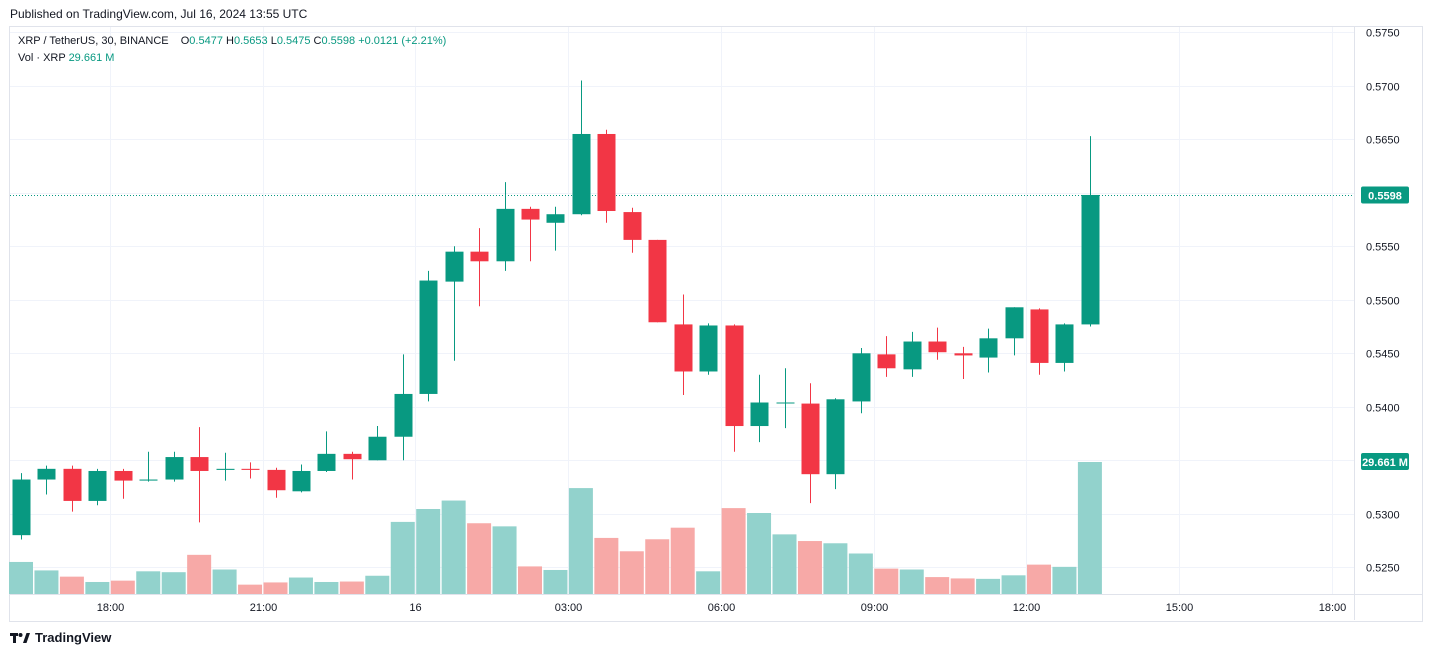  What do you see at coordinates (1385, 463) in the screenshot?
I see `last-volume-tag: 29.661 M` at bounding box center [1385, 463].